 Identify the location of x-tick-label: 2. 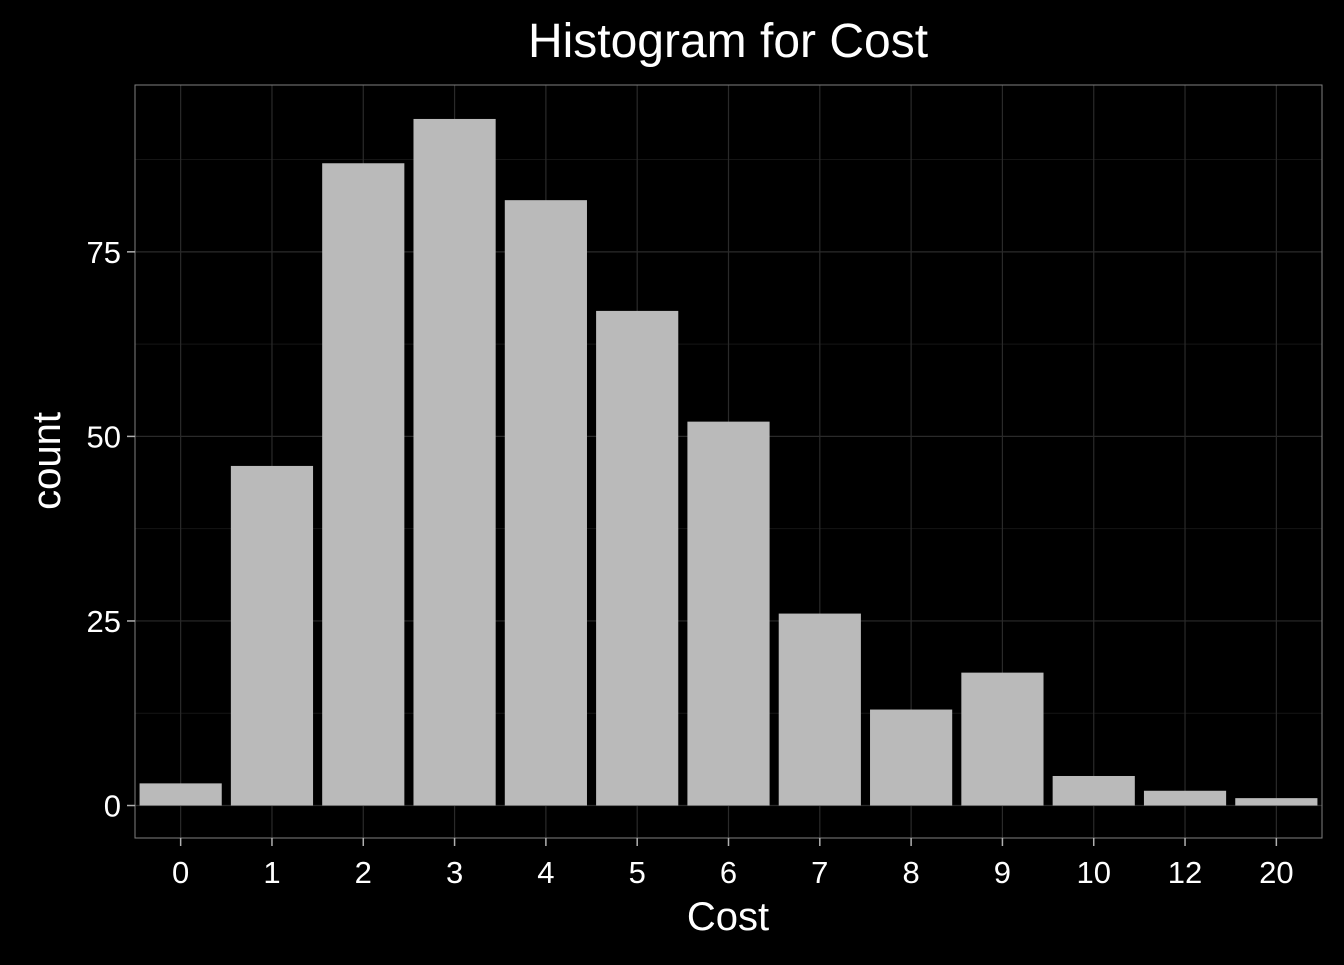
(363, 872).